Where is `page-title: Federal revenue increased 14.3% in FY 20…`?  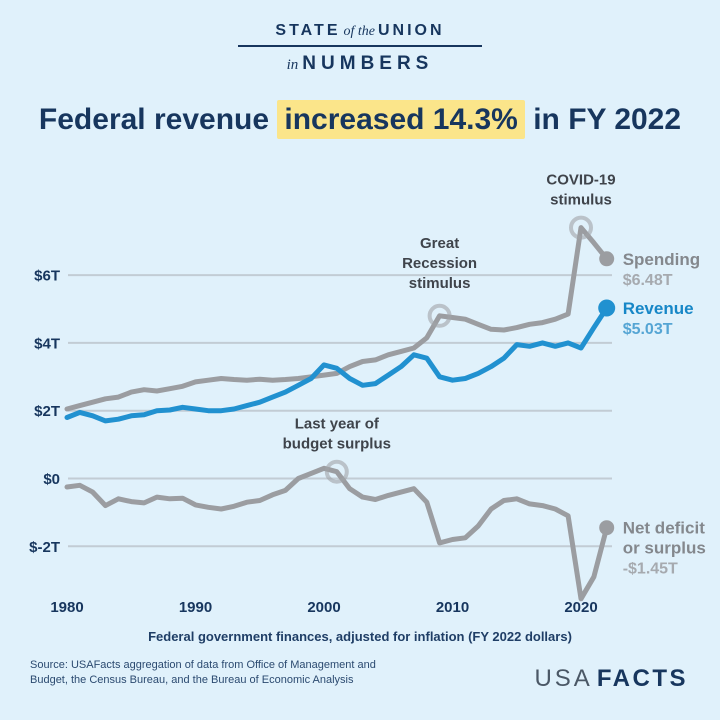
page-title: Federal revenue increased 14.3% in FY 20… is located at coordinates (360, 119).